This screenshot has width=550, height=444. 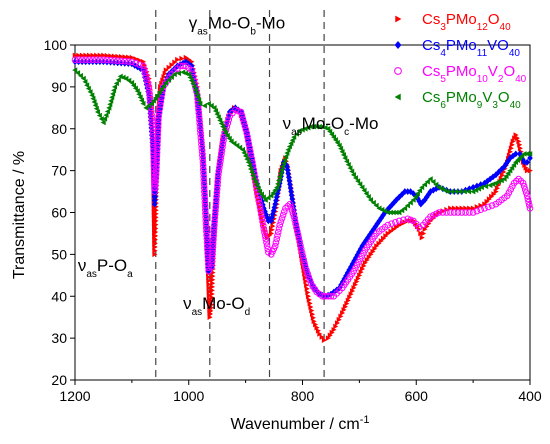 I want to click on annotation-ann-mob-part-0: γ, so click(x=193, y=22).